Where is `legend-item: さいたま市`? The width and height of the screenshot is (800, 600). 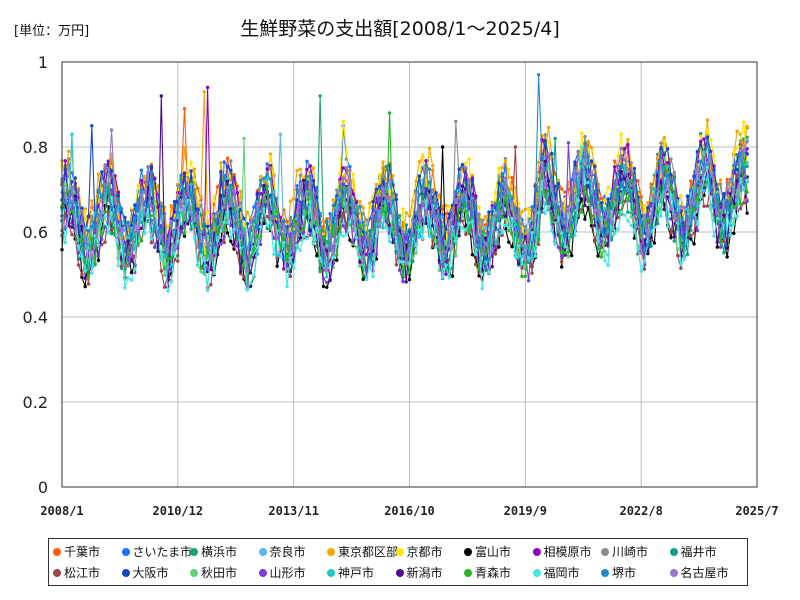 legend-item: さいたま市 is located at coordinates (156, 551).